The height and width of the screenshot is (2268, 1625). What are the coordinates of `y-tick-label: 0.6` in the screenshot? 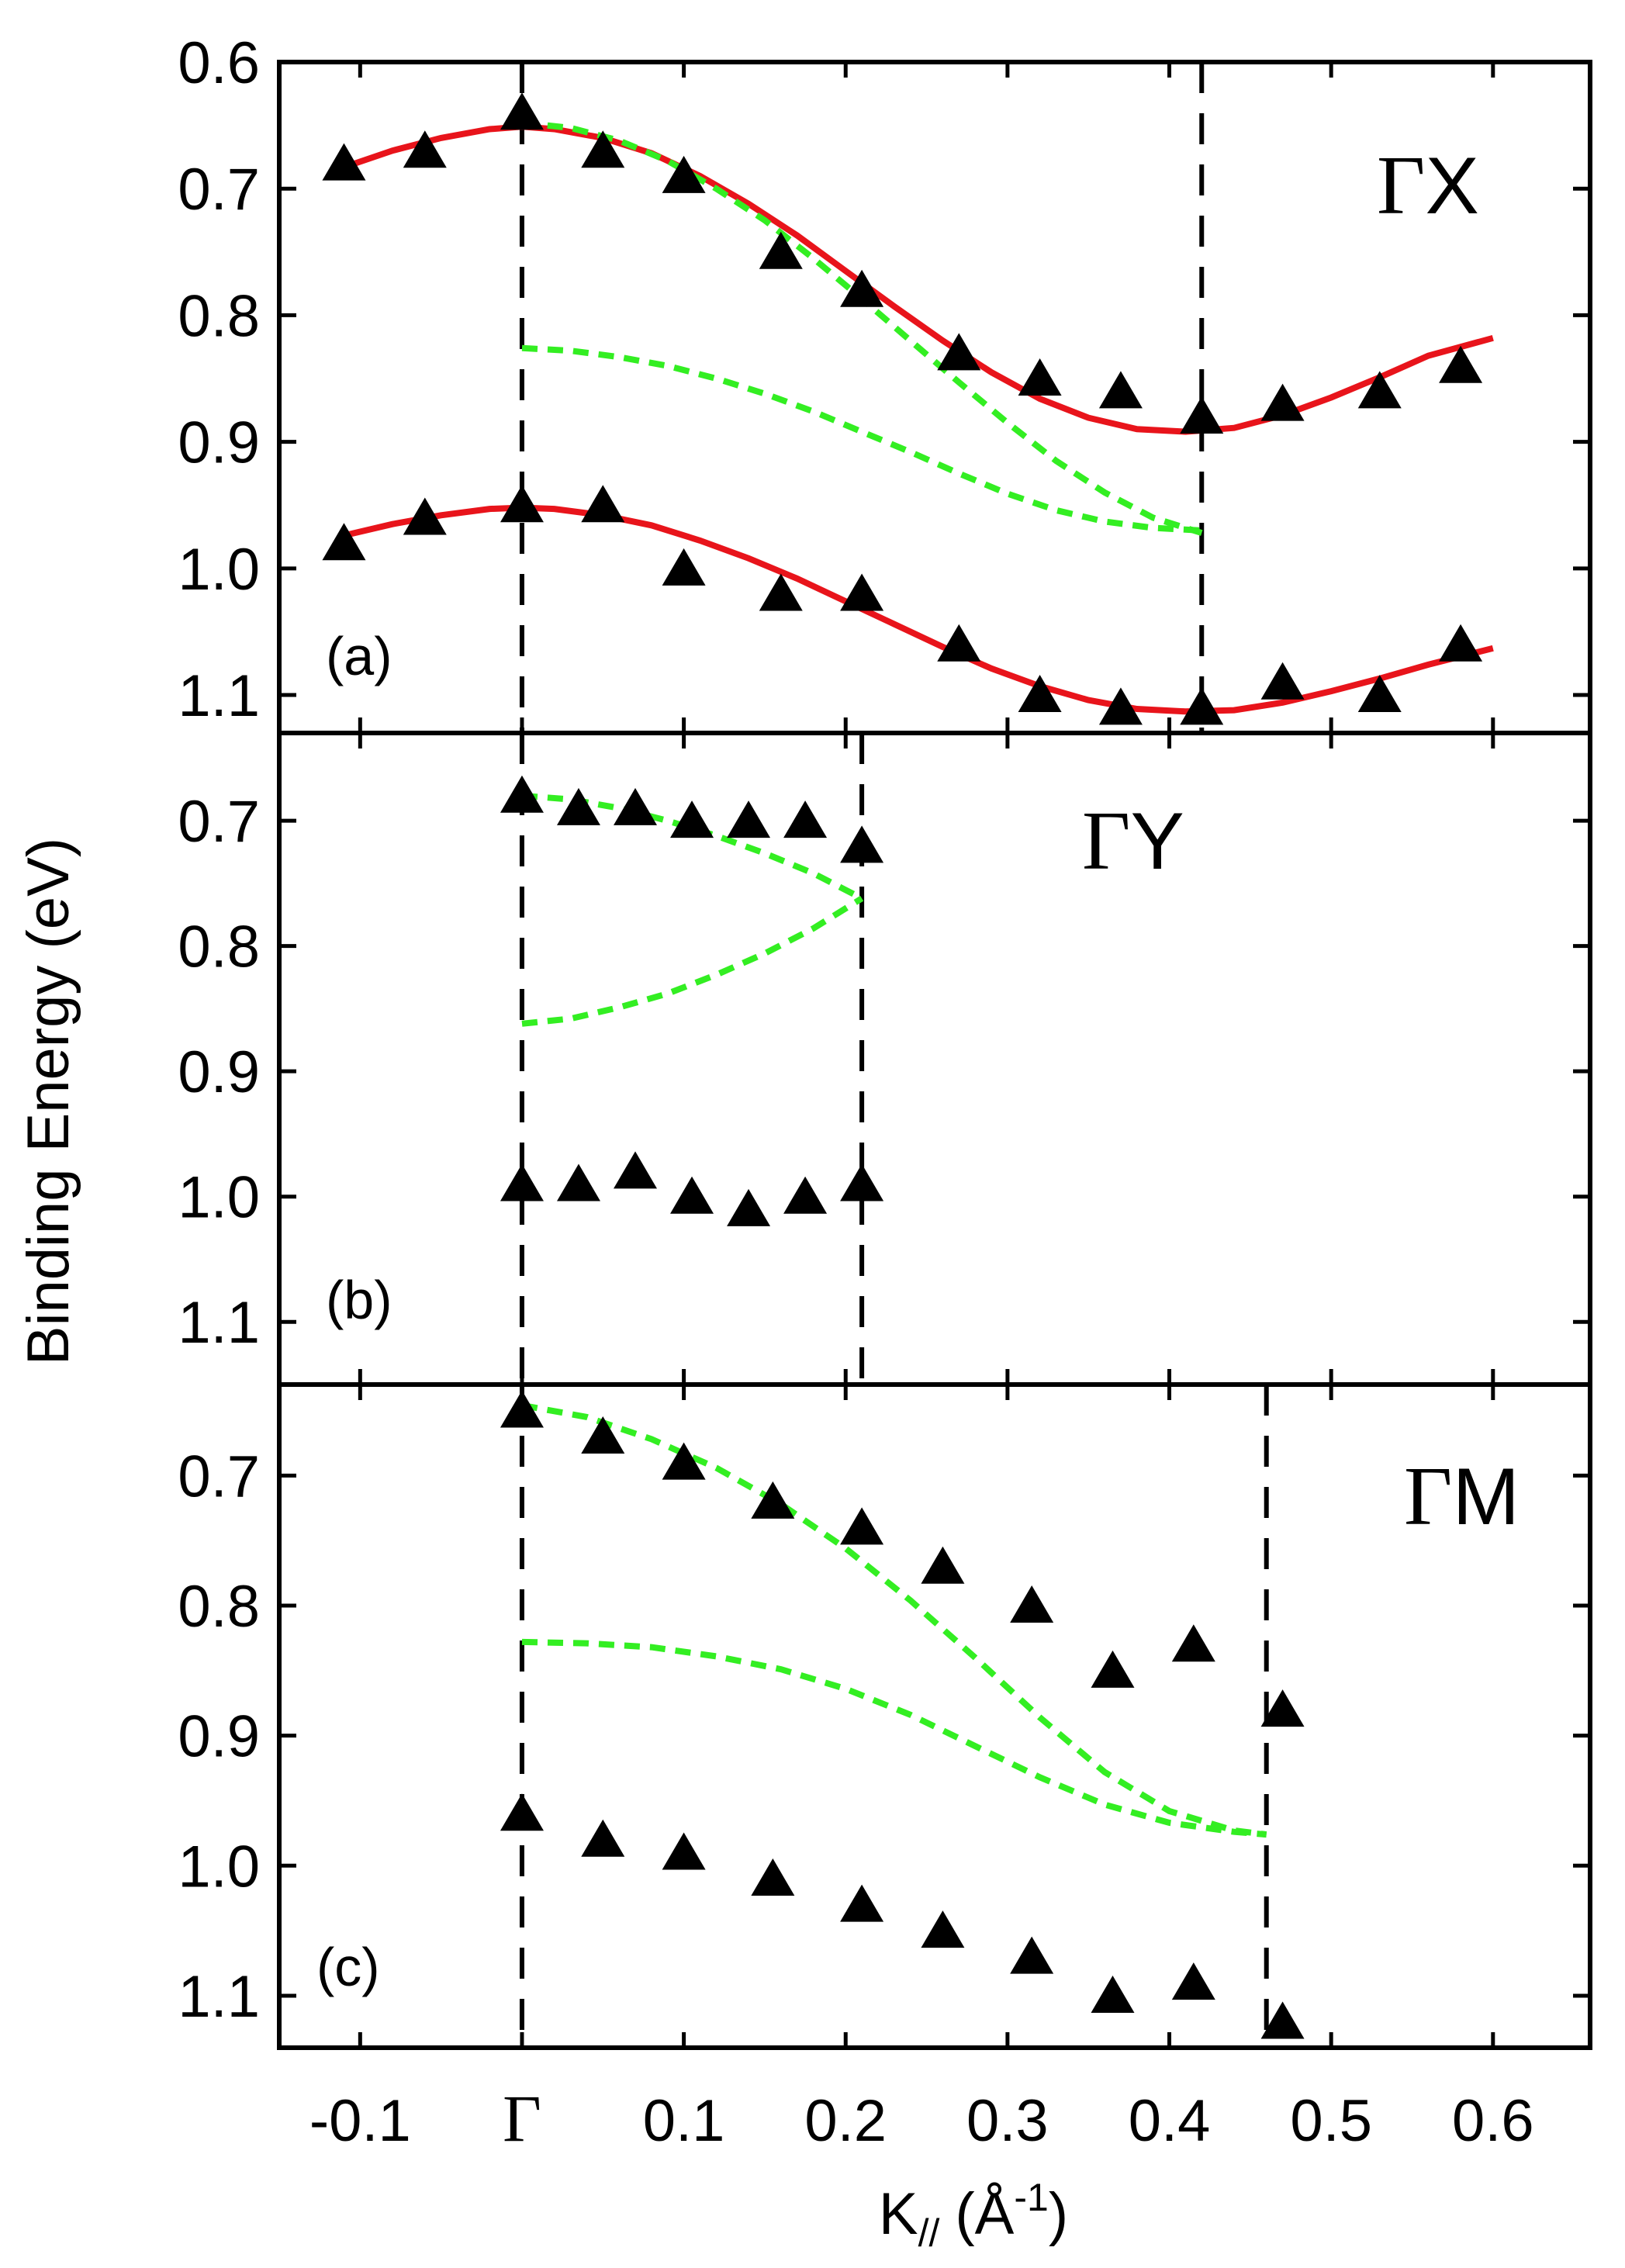 It's located at (219, 63).